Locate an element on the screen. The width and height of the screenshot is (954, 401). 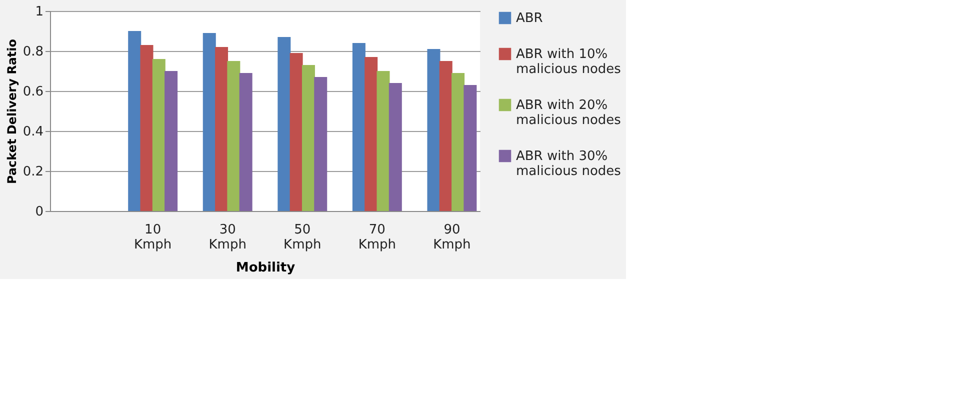
y-tick-label: 0.8 is located at coordinates (33, 52).